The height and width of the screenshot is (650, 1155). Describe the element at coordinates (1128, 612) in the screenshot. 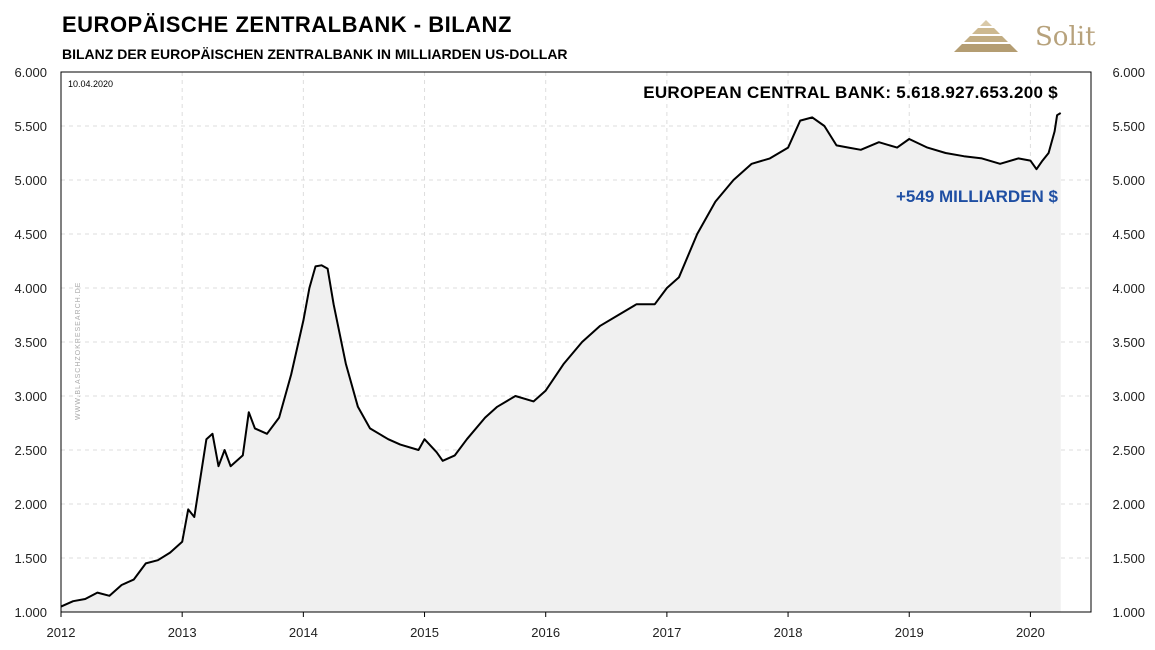

I see `y-tick-label-right: 1.000` at that location.